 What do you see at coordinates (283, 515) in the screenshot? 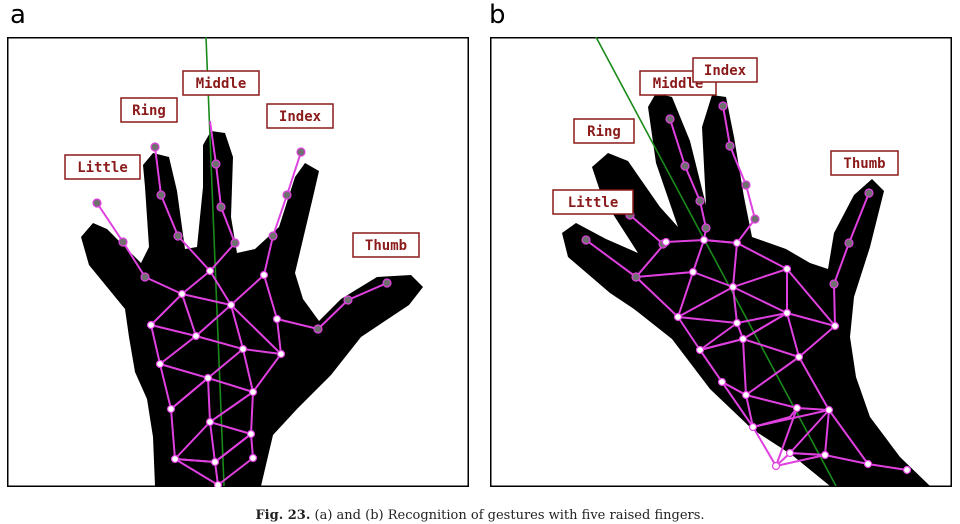
I see `figure-number: Fig. 23.` at bounding box center [283, 515].